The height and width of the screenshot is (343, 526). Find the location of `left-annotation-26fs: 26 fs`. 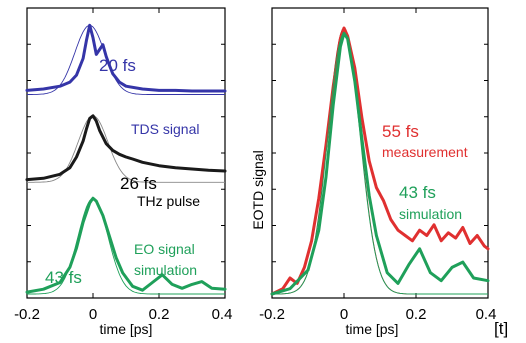

left-annotation-26fs: 26 fs is located at coordinates (138, 183).